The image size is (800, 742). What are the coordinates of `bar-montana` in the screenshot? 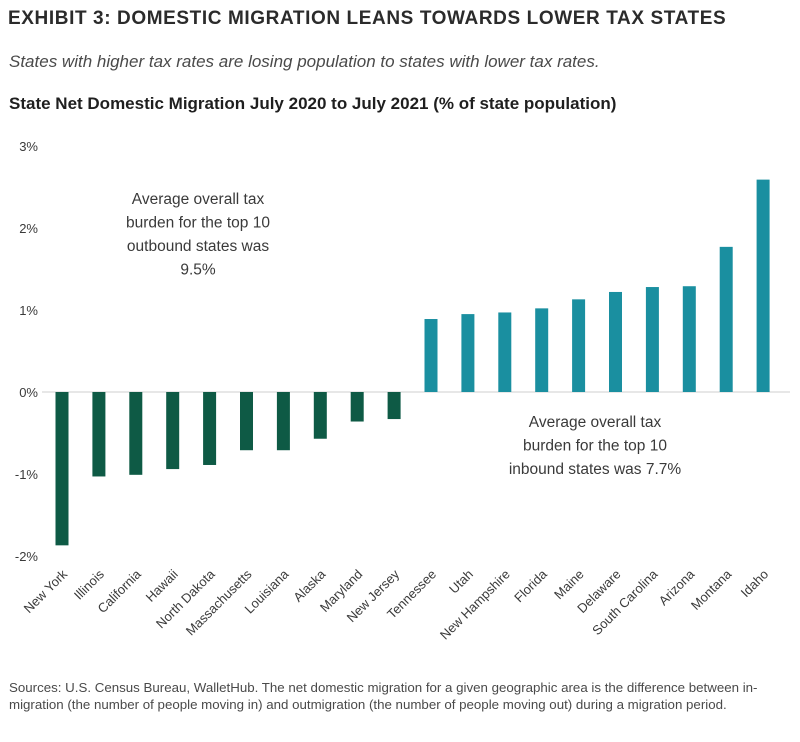 It's located at (726, 319).